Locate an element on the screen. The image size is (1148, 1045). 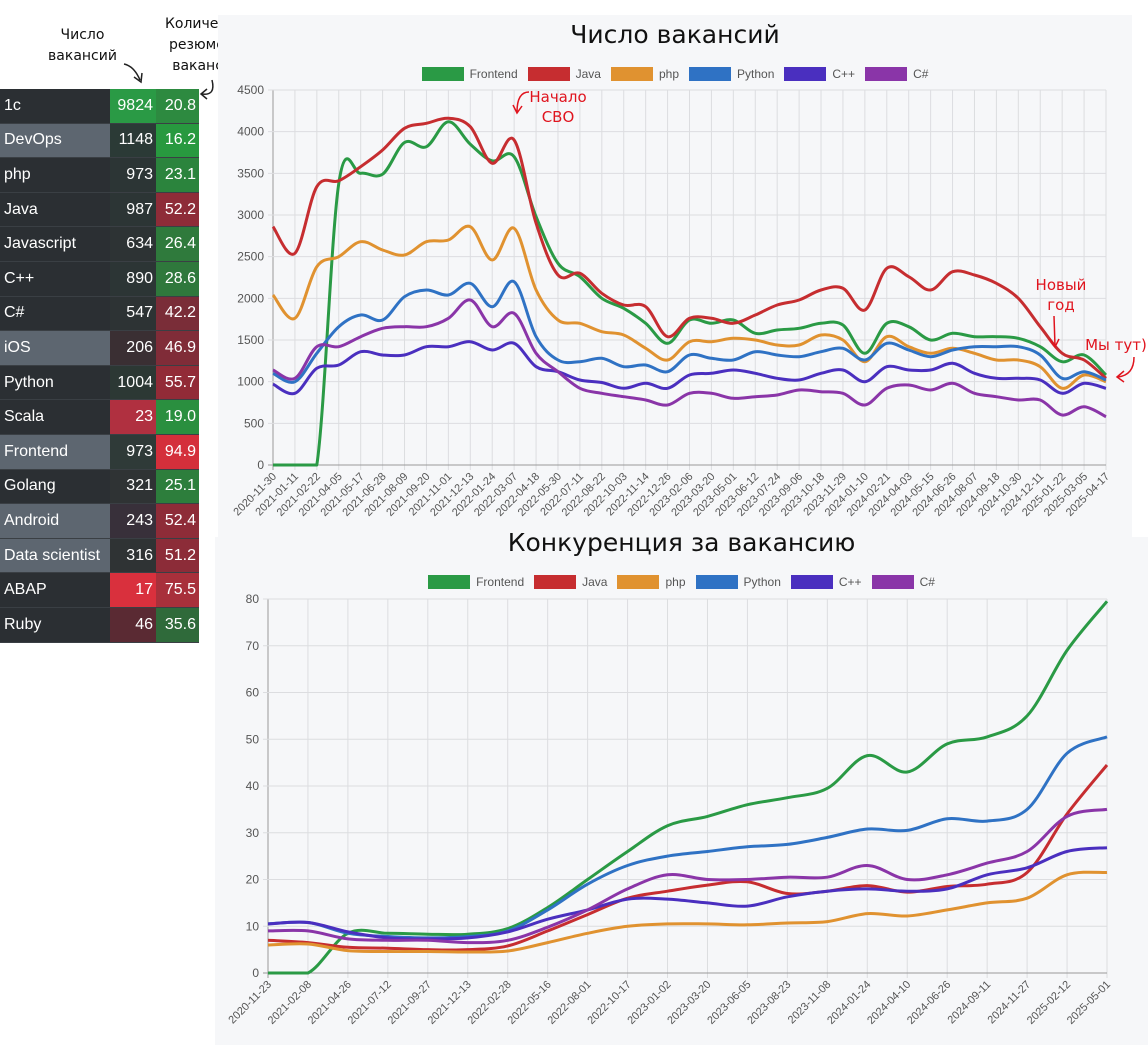
resumes-cell: 26.4 is located at coordinates (177, 244).